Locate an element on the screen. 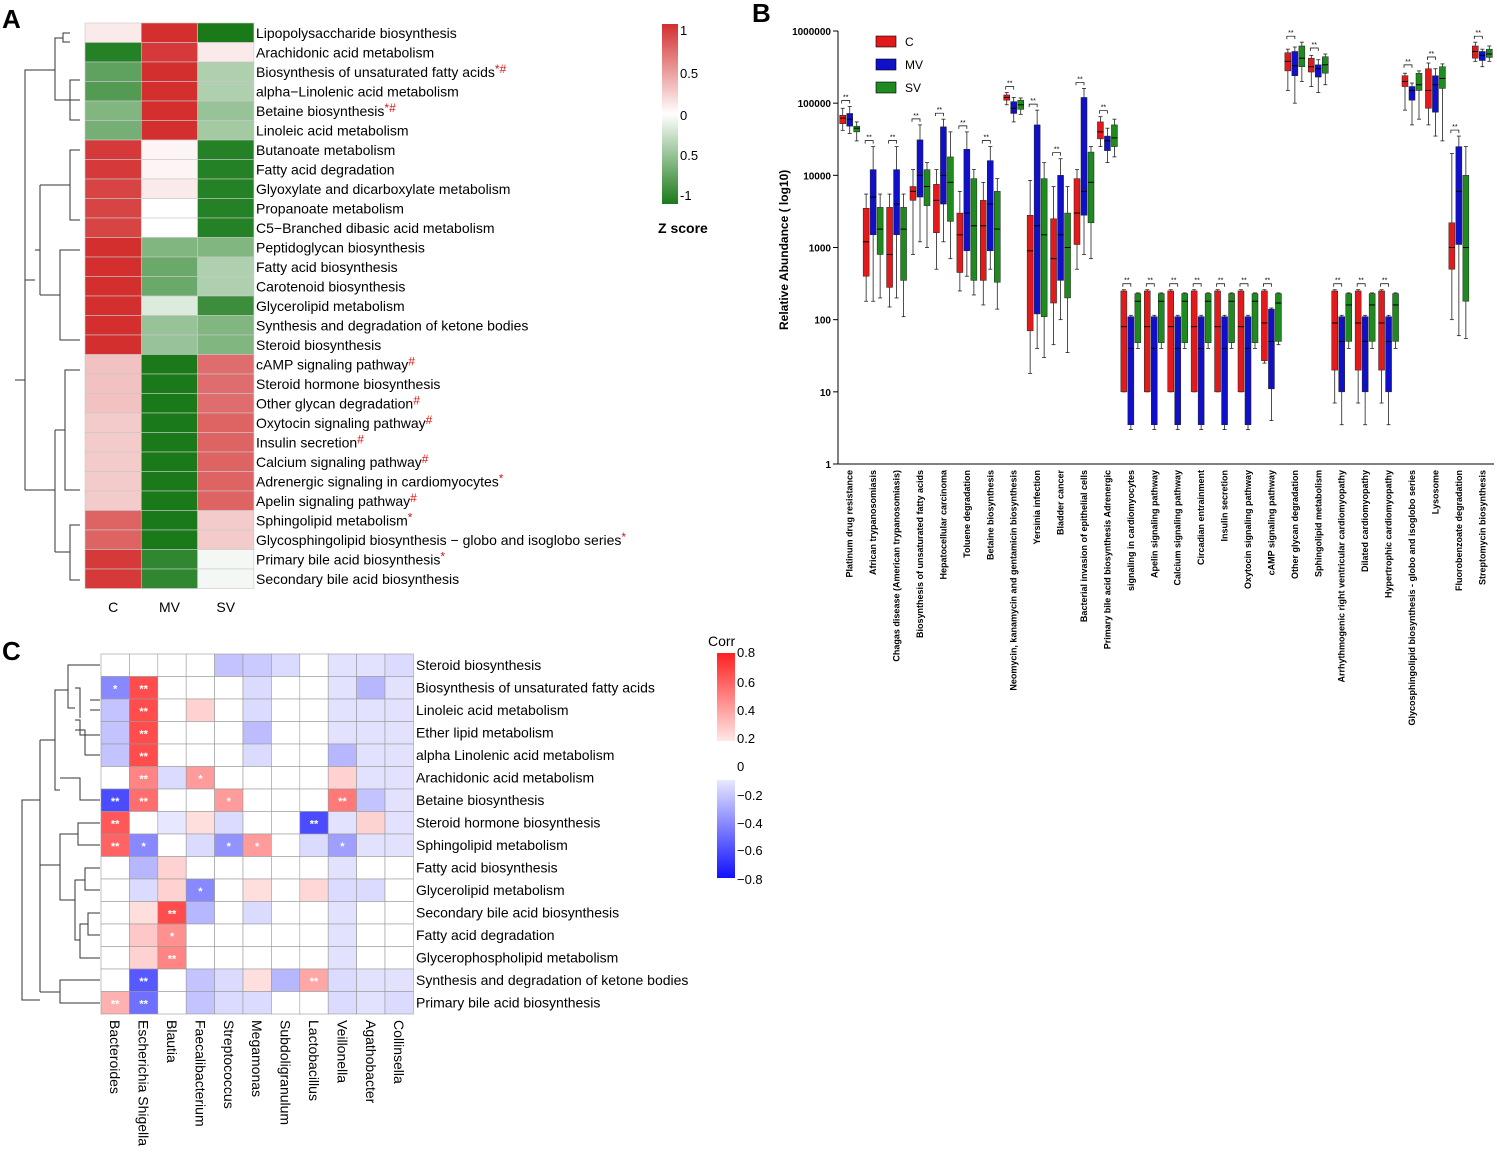 The image size is (1497, 1155). legend-swatch is located at coordinates (886, 41).